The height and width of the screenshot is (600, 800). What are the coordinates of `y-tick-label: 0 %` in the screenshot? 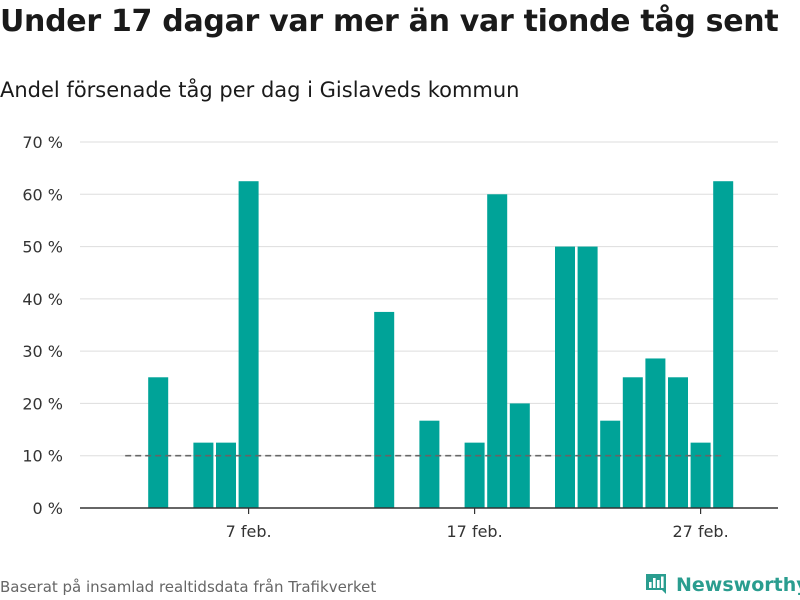 It's located at (48, 508).